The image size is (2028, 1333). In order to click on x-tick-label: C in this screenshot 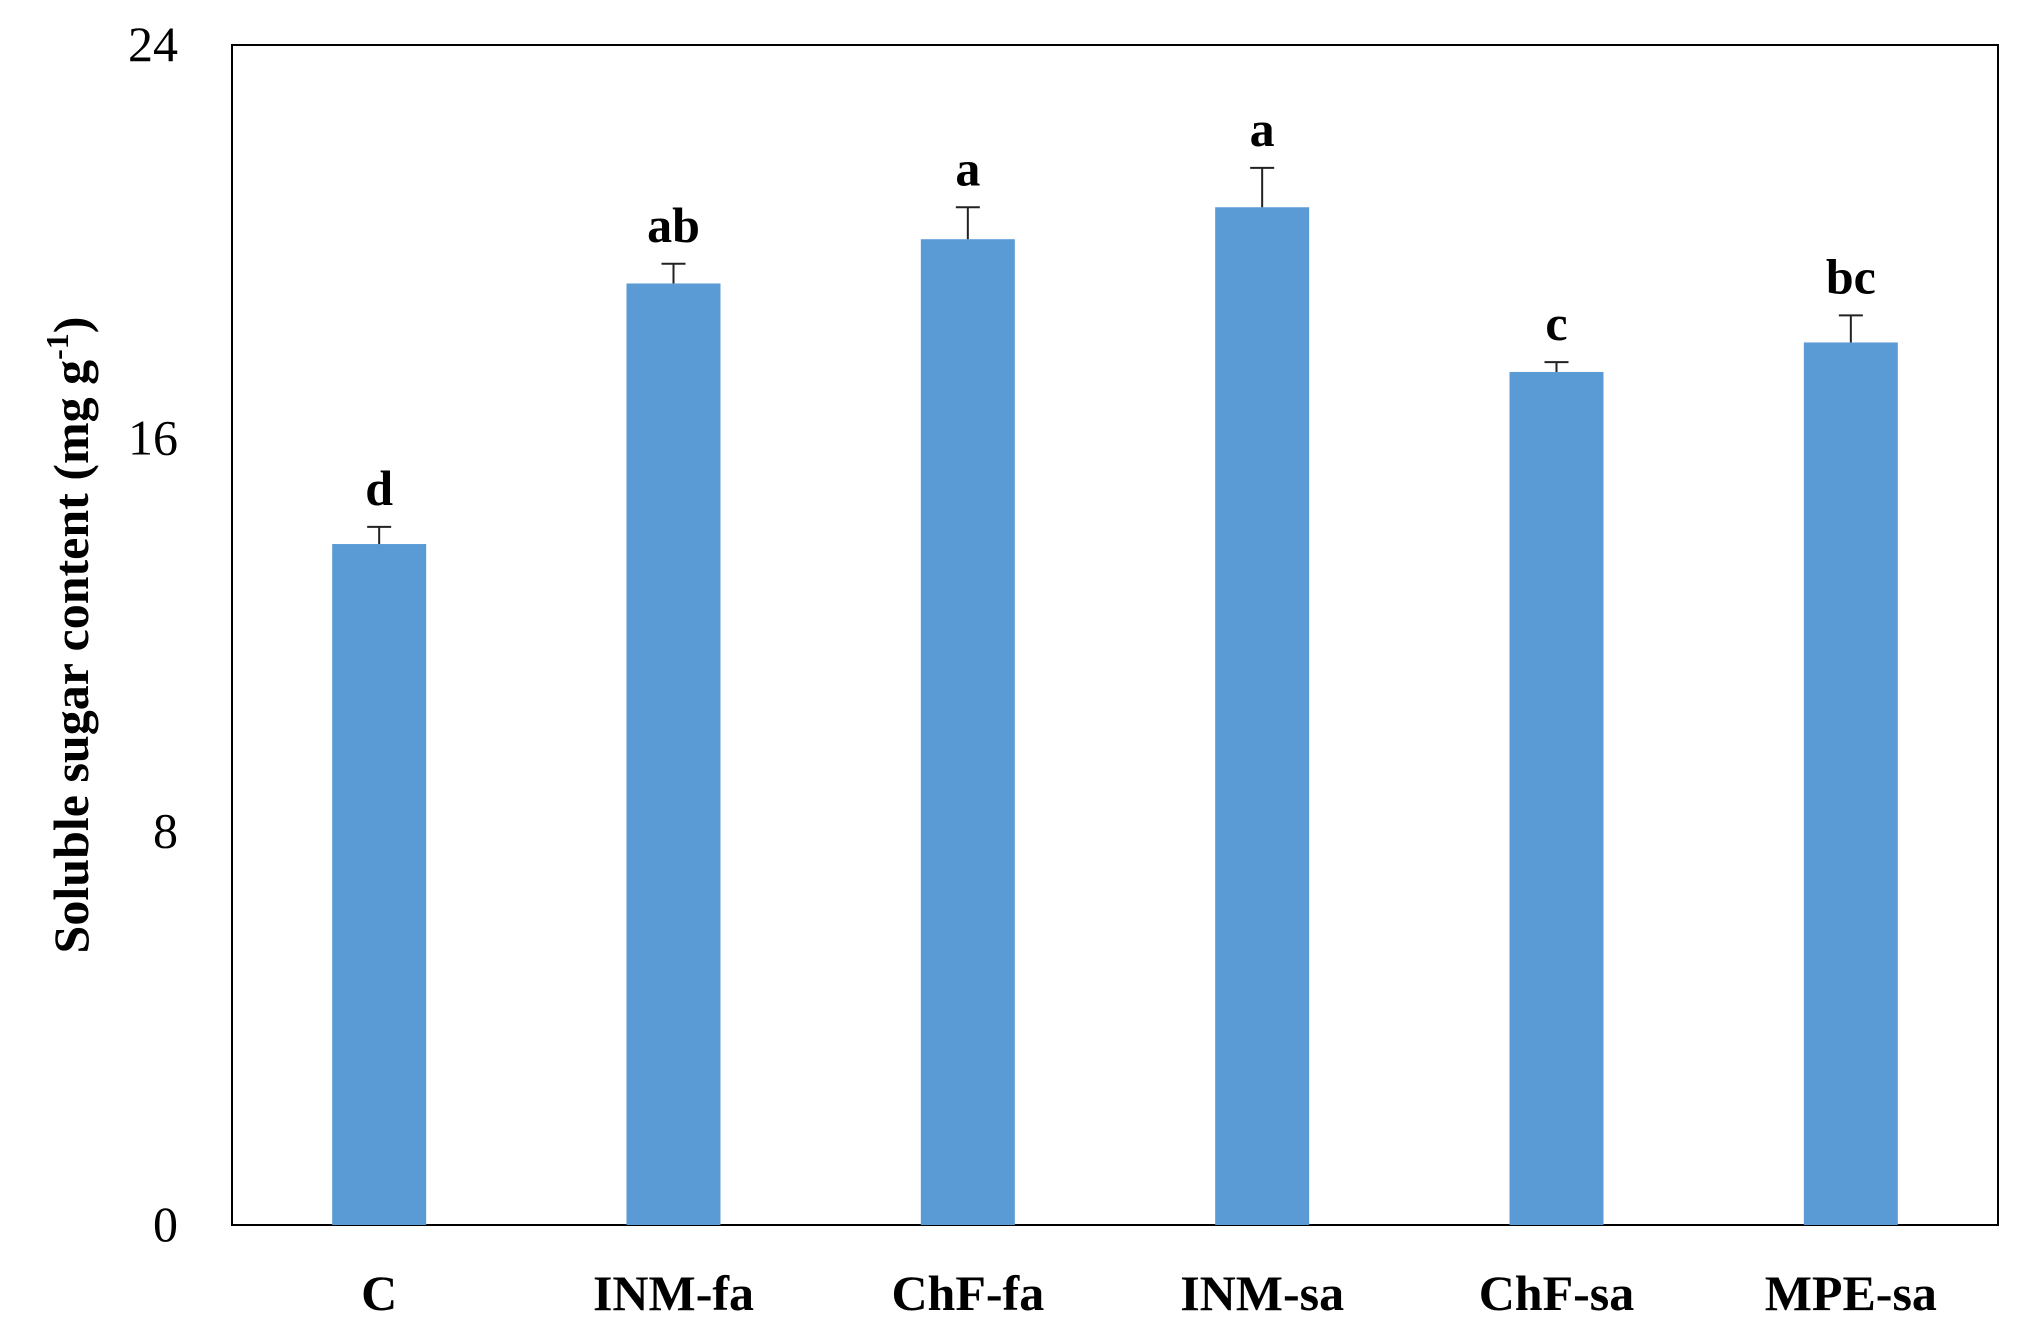, I will do `click(379, 1293)`.